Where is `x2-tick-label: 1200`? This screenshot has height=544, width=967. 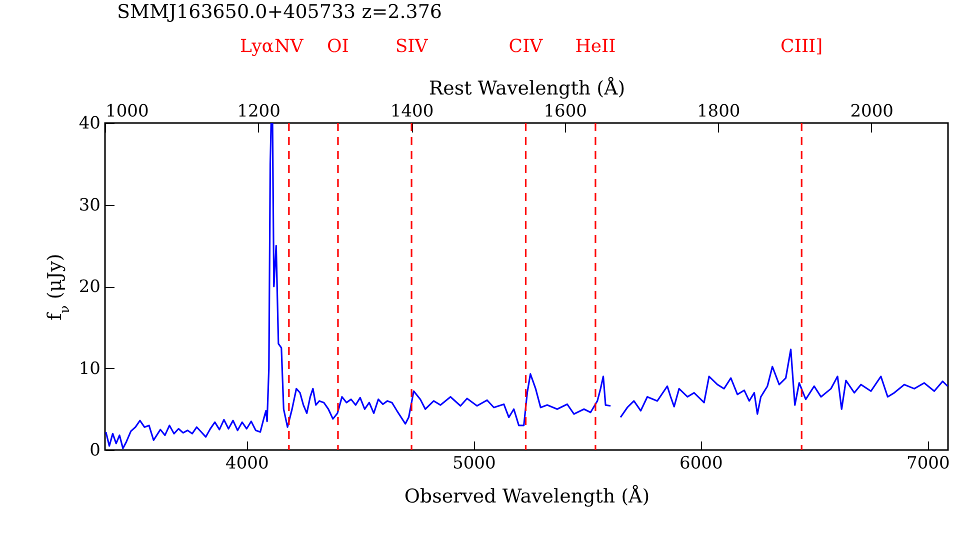 x2-tick-label: 1200 is located at coordinates (258, 112).